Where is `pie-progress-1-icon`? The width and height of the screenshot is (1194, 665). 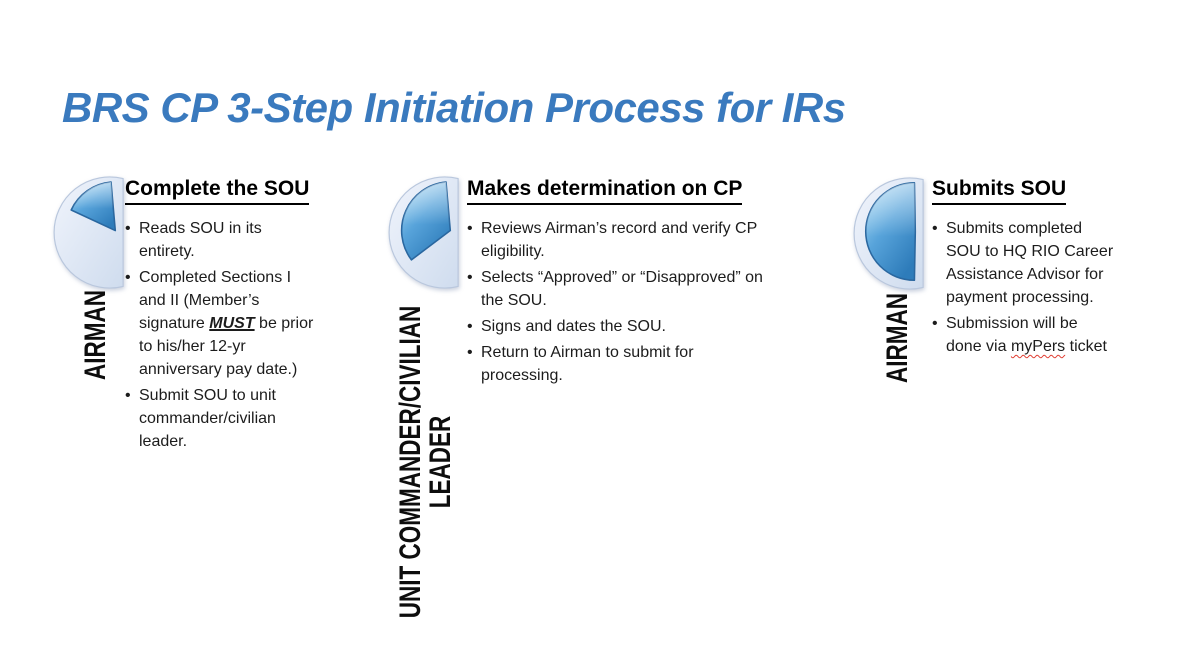
pie-progress-1-icon is located at coordinates (89, 232).